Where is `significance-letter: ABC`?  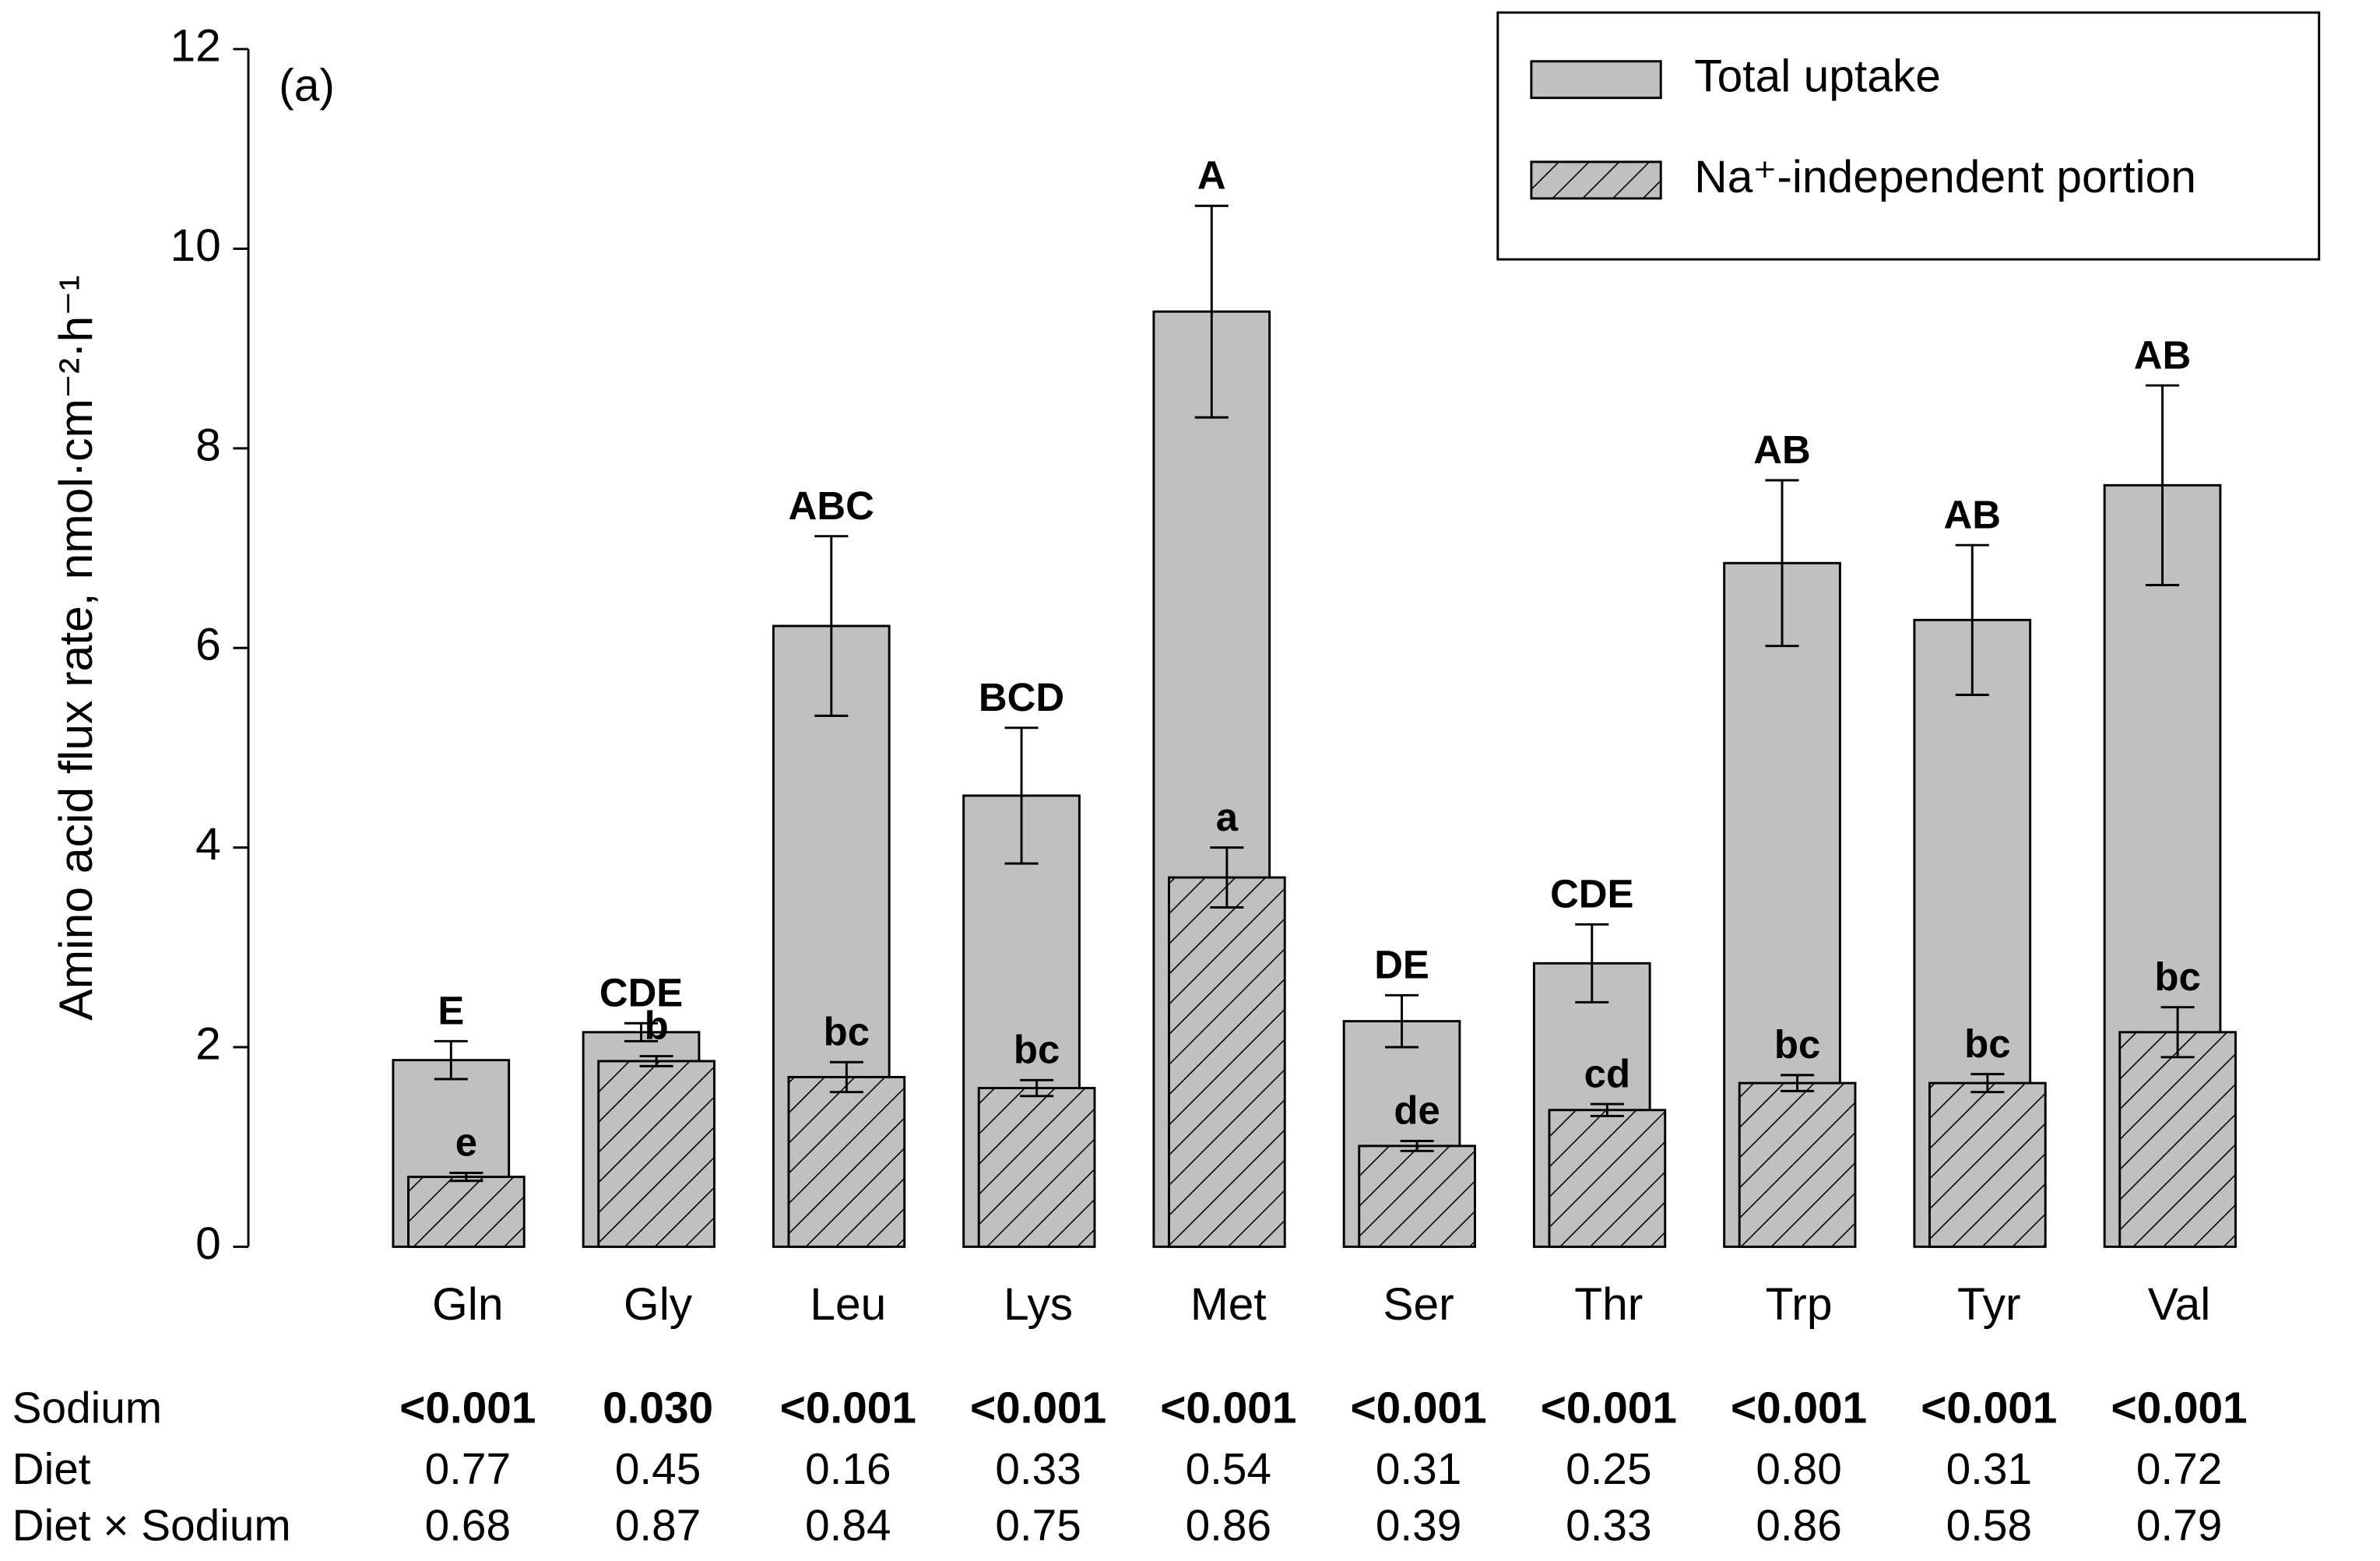
significance-letter: ABC is located at coordinates (831, 505).